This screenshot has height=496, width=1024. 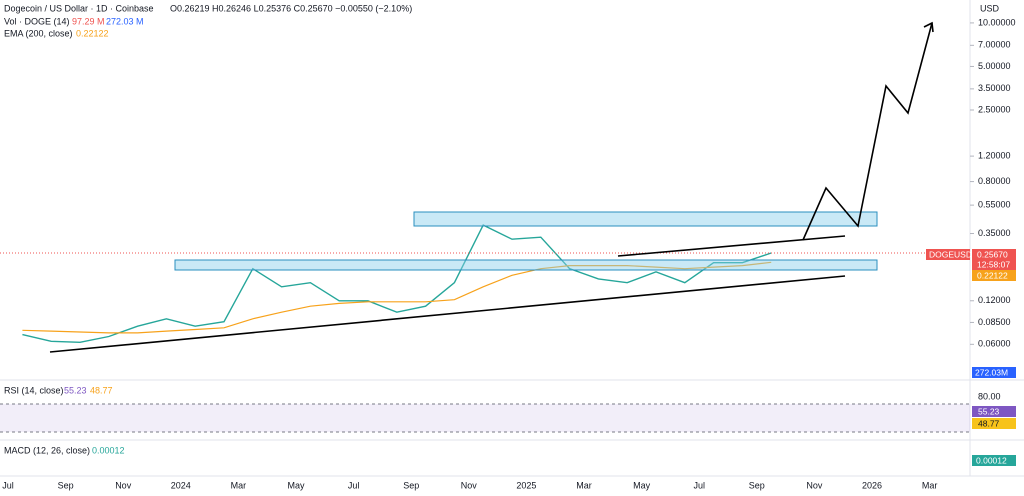 I want to click on y-tick-label: 0.80000, so click(x=994, y=181).